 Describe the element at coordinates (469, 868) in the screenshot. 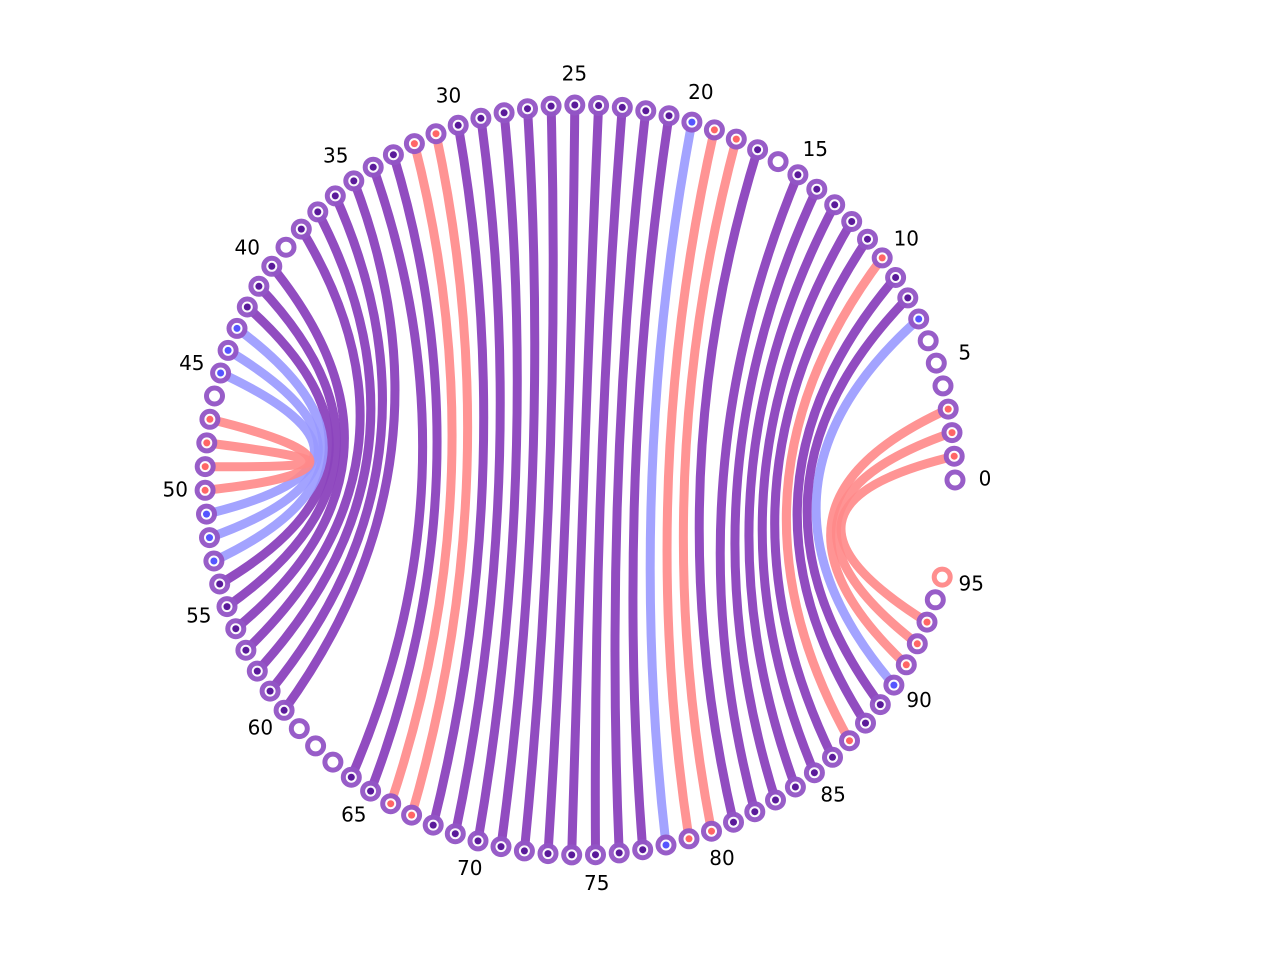

I see `node-label-70: 70` at that location.